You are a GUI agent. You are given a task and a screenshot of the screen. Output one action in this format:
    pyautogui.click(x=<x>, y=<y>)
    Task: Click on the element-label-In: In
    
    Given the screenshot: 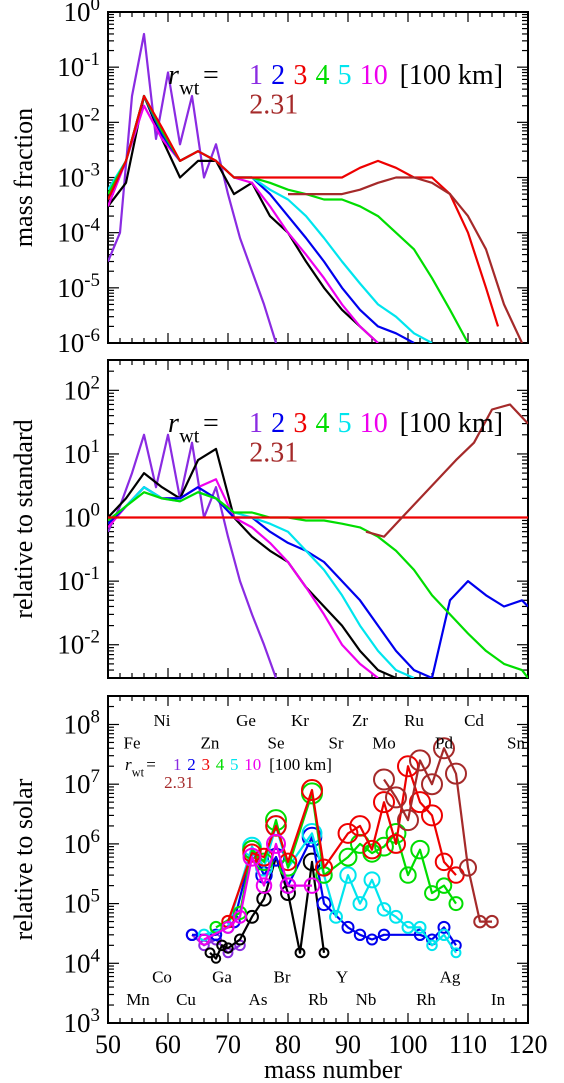 What is the action you would take?
    pyautogui.click(x=498, y=999)
    